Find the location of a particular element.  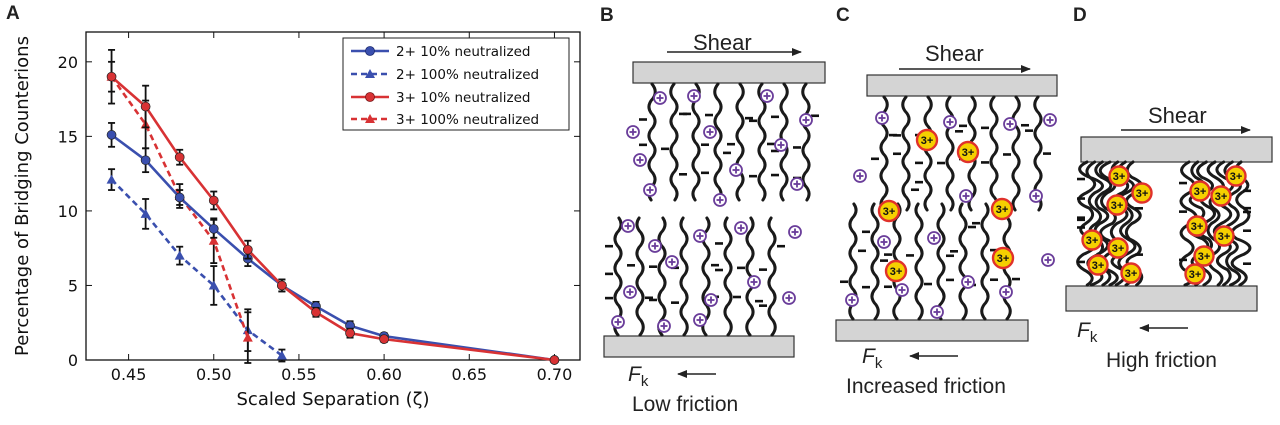

legend-box is located at coordinates (456, 84).